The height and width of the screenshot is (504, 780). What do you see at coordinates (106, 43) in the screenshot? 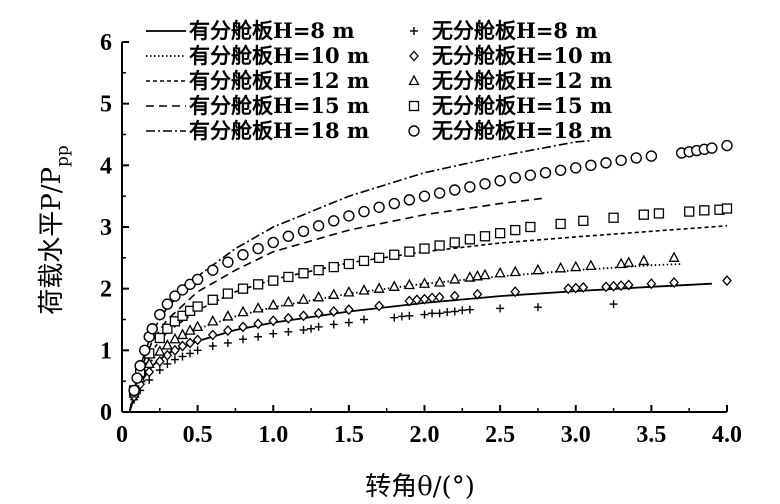
I see `y-tick-label: 6` at bounding box center [106, 43].